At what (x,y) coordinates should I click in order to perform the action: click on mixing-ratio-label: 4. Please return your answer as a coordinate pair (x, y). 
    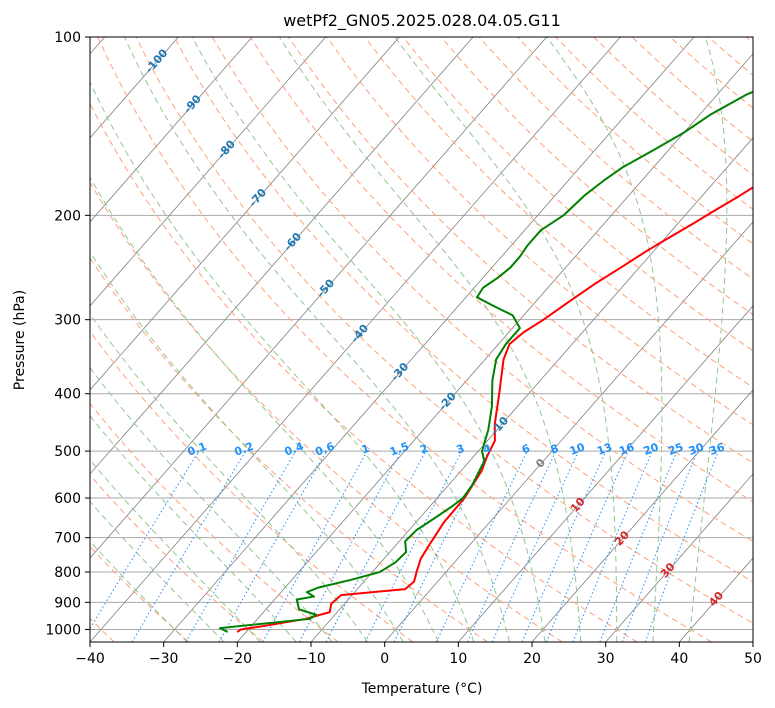
    Looking at the image, I should click on (487, 449).